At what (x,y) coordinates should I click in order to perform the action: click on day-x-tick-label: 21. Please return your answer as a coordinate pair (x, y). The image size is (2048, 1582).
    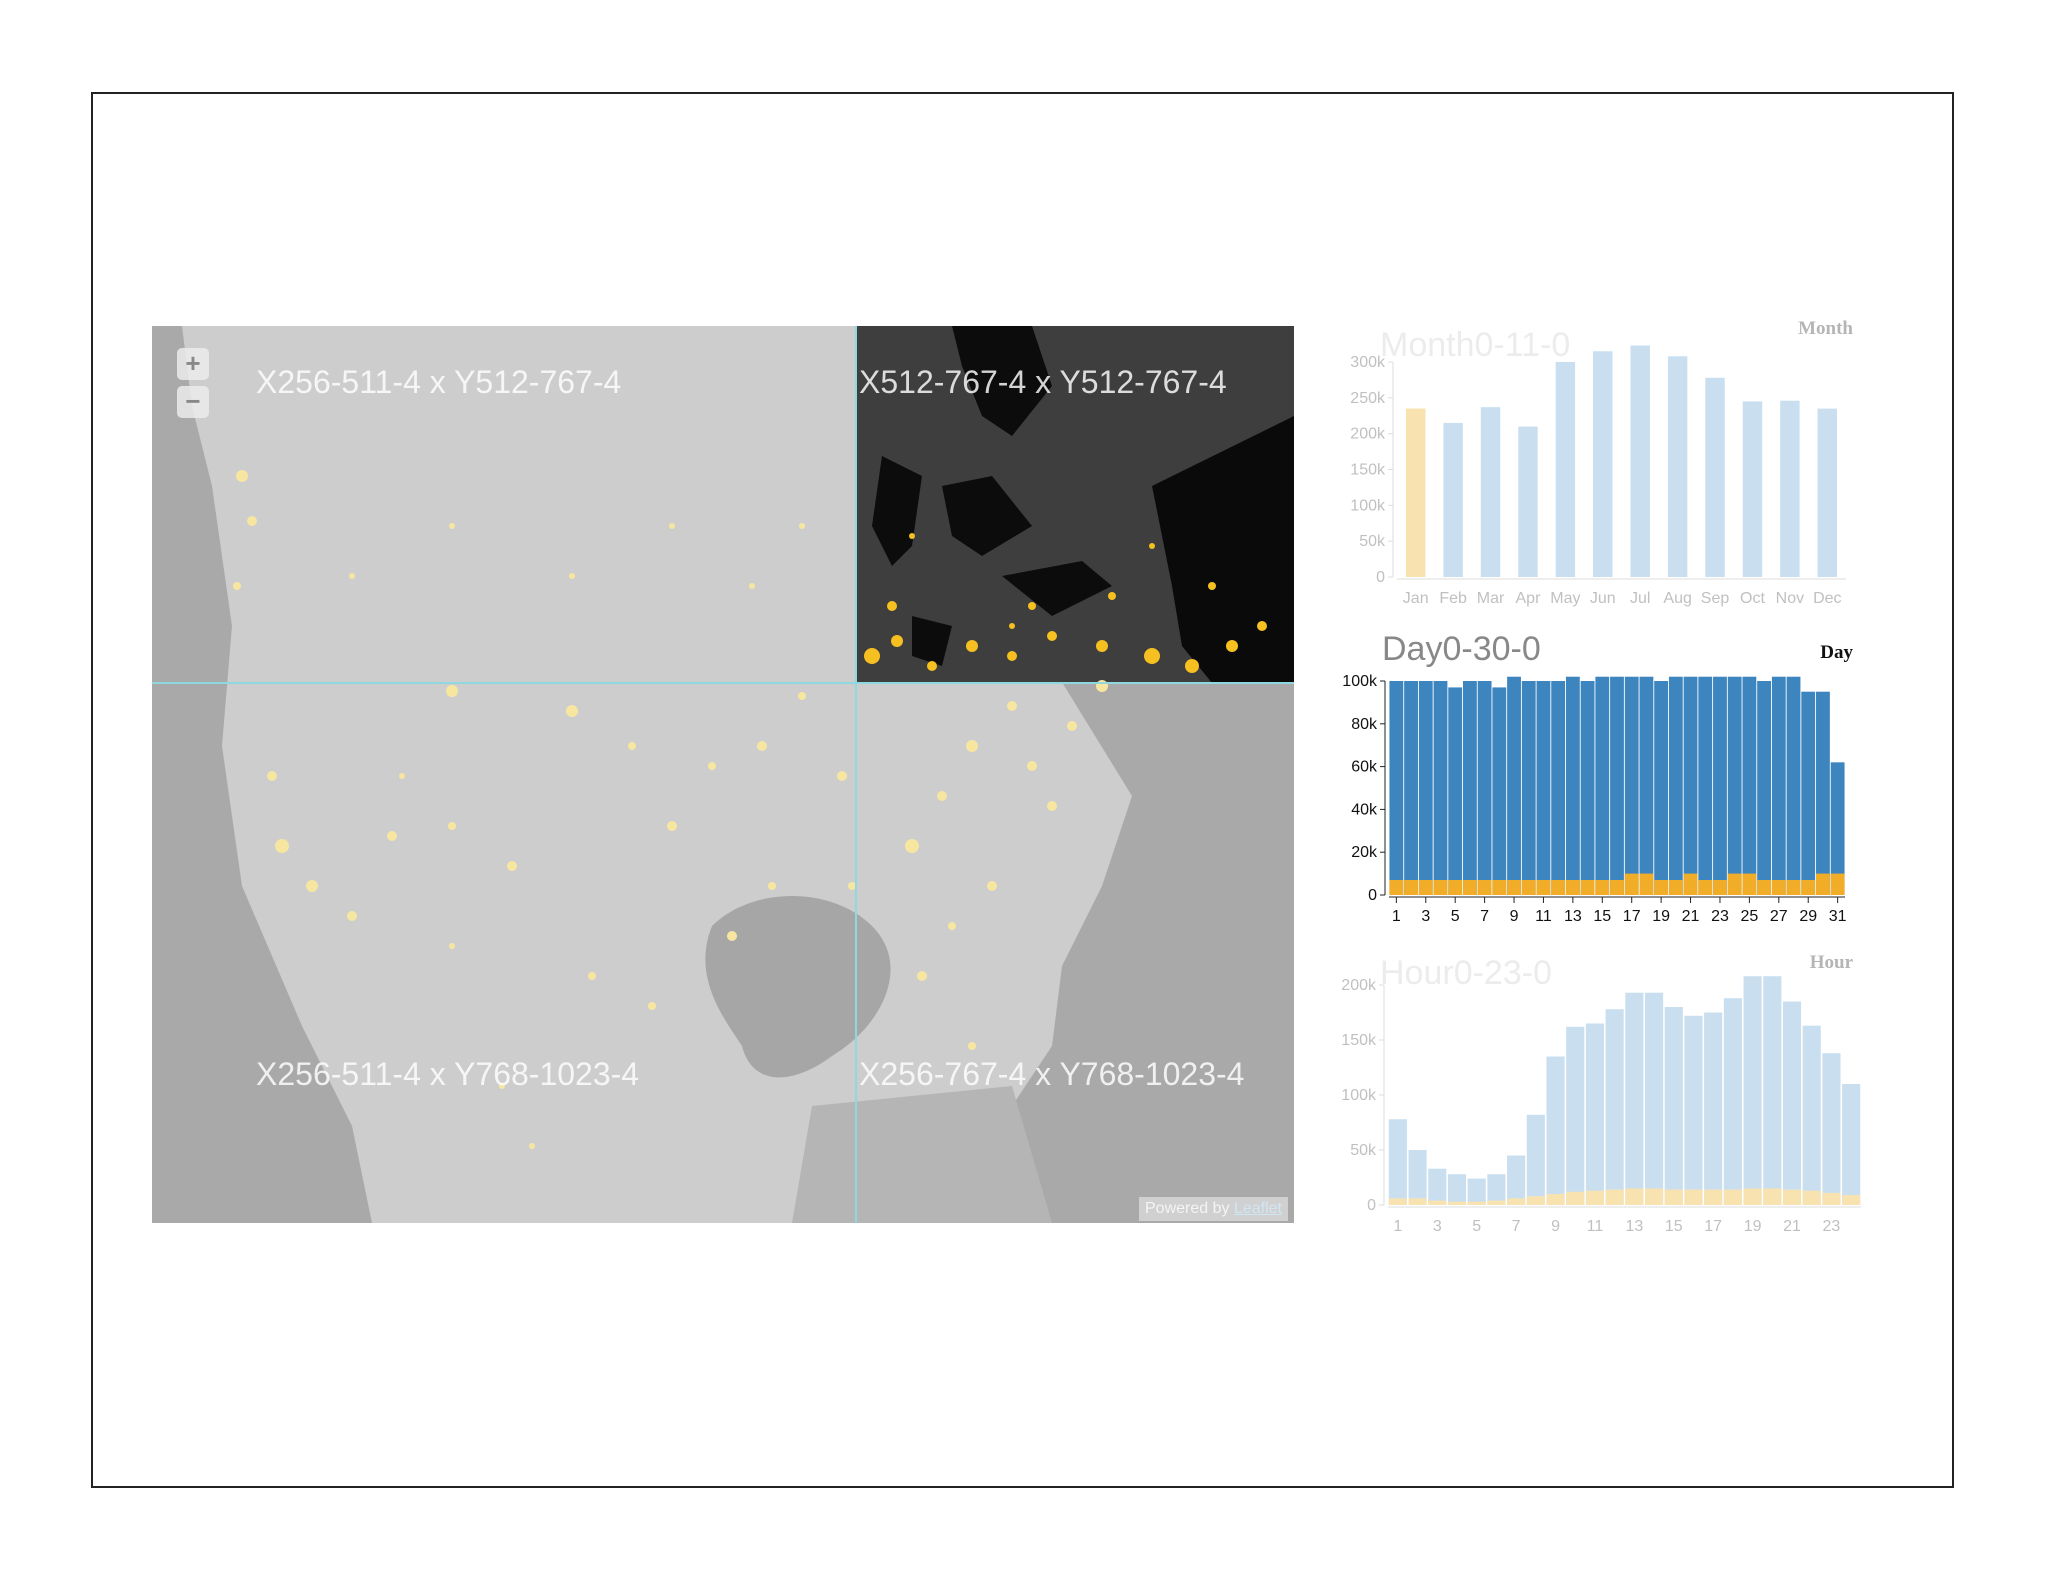
    Looking at the image, I should click on (1691, 916).